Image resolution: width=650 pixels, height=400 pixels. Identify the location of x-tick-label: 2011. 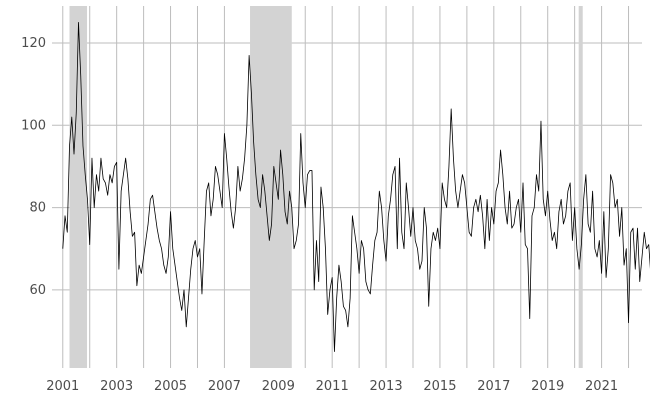
(332, 386).